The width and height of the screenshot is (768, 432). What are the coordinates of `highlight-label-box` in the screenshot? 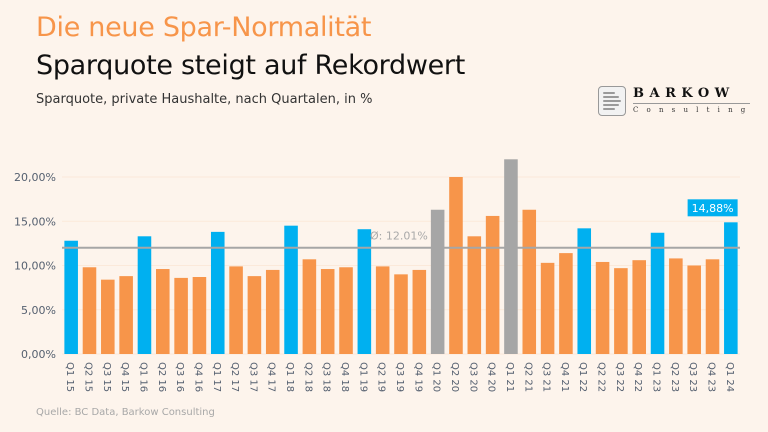 It's located at (712, 208).